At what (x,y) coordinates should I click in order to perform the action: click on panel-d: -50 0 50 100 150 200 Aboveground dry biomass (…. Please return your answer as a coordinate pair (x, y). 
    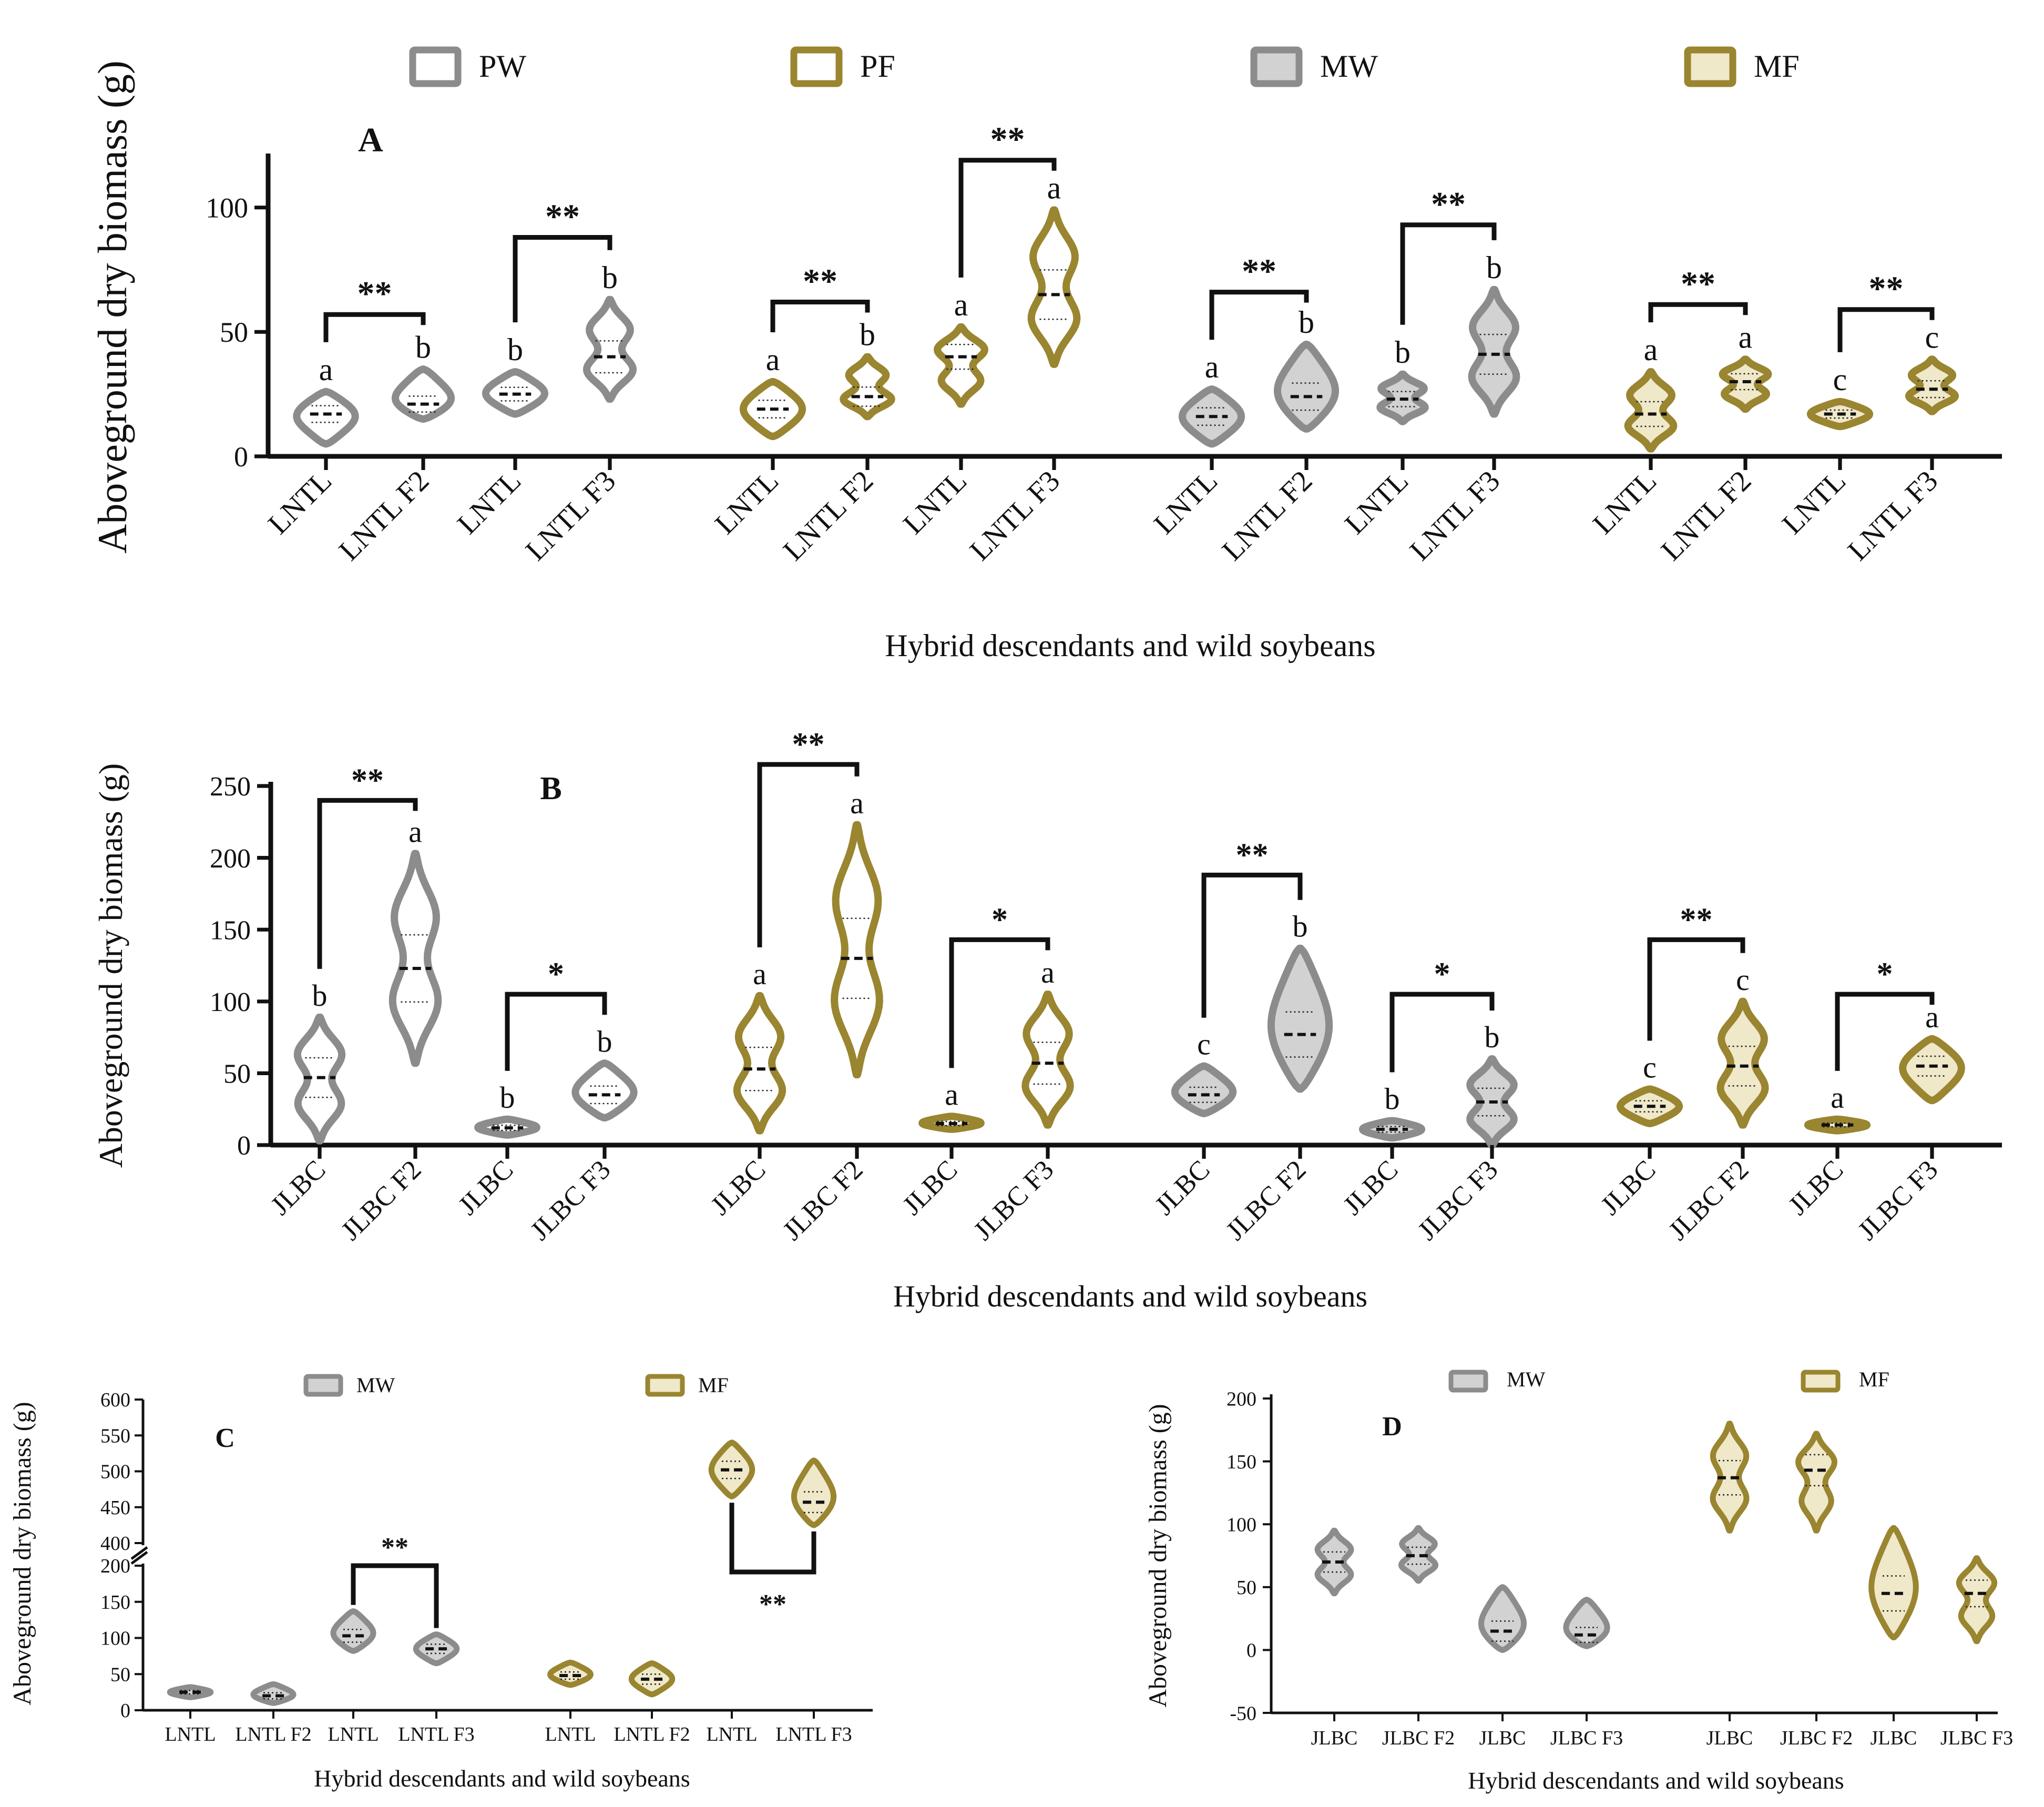
    Looking at the image, I should click on (1578, 1580).